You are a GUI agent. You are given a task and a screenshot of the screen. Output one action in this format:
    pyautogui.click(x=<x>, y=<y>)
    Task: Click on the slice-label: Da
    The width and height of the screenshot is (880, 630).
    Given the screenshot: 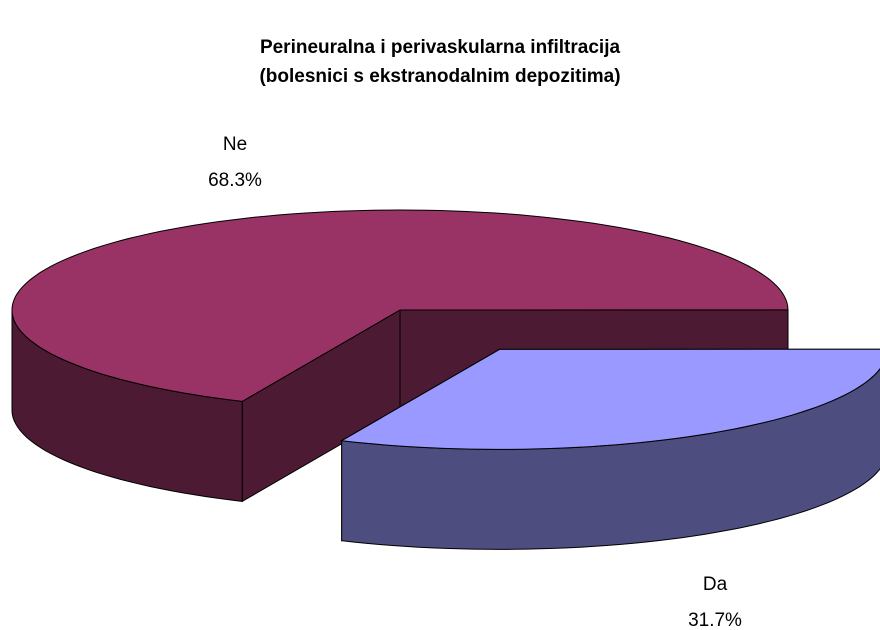 What is the action you would take?
    pyautogui.click(x=715, y=584)
    